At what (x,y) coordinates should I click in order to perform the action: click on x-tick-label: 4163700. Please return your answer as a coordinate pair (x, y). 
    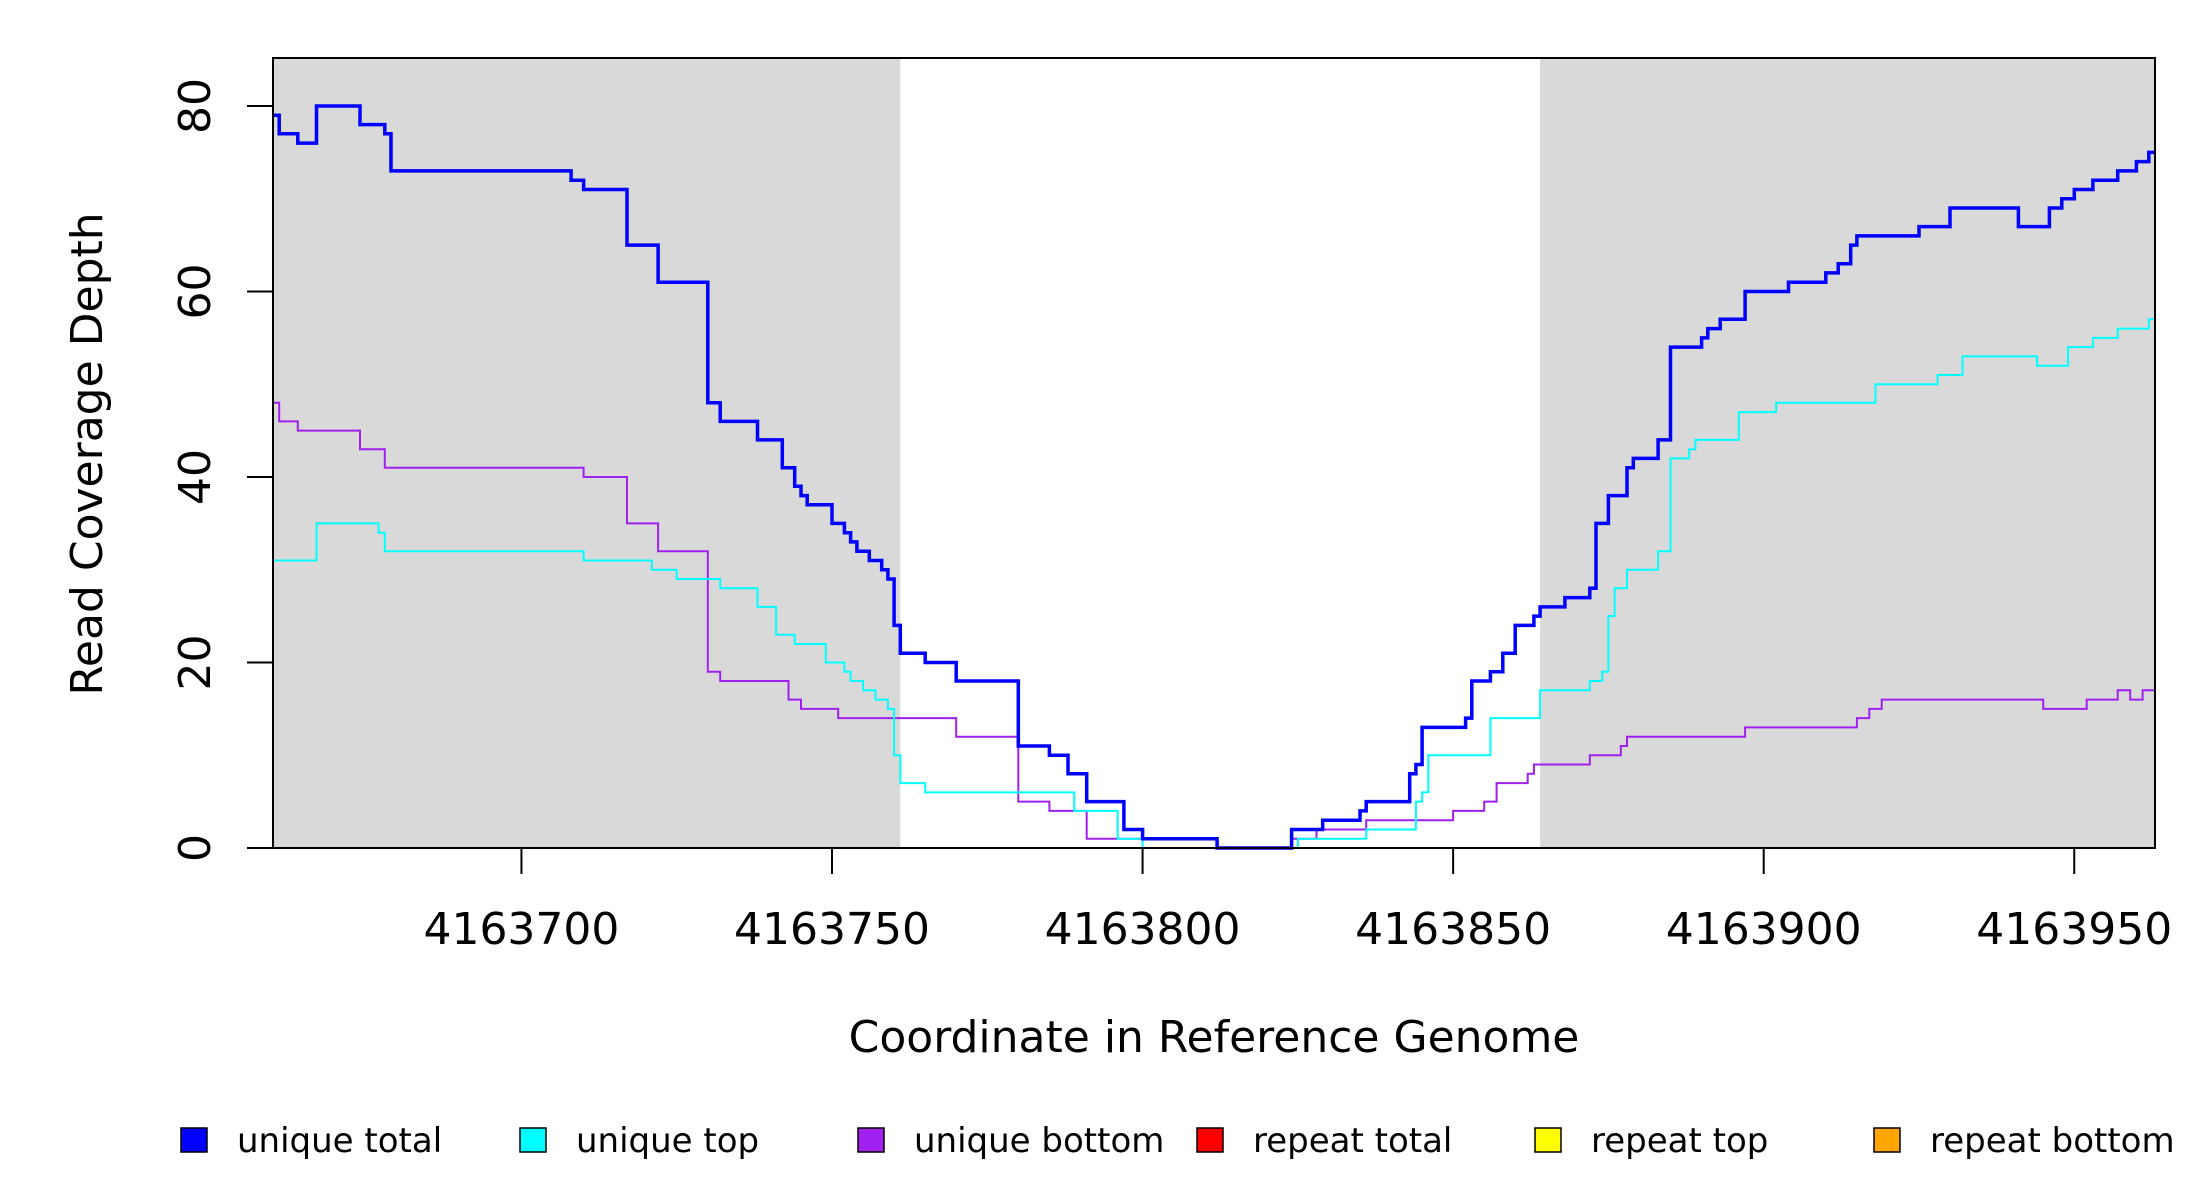
    Looking at the image, I should click on (521, 929).